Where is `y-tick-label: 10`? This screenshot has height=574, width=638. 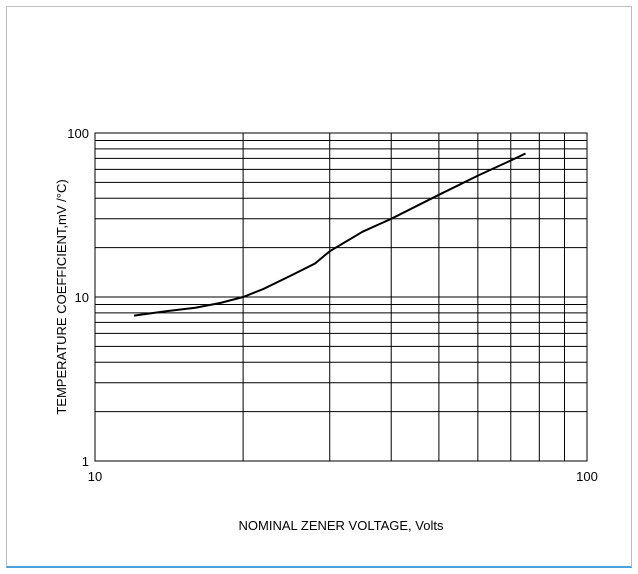 y-tick-label: 10 is located at coordinates (82, 297).